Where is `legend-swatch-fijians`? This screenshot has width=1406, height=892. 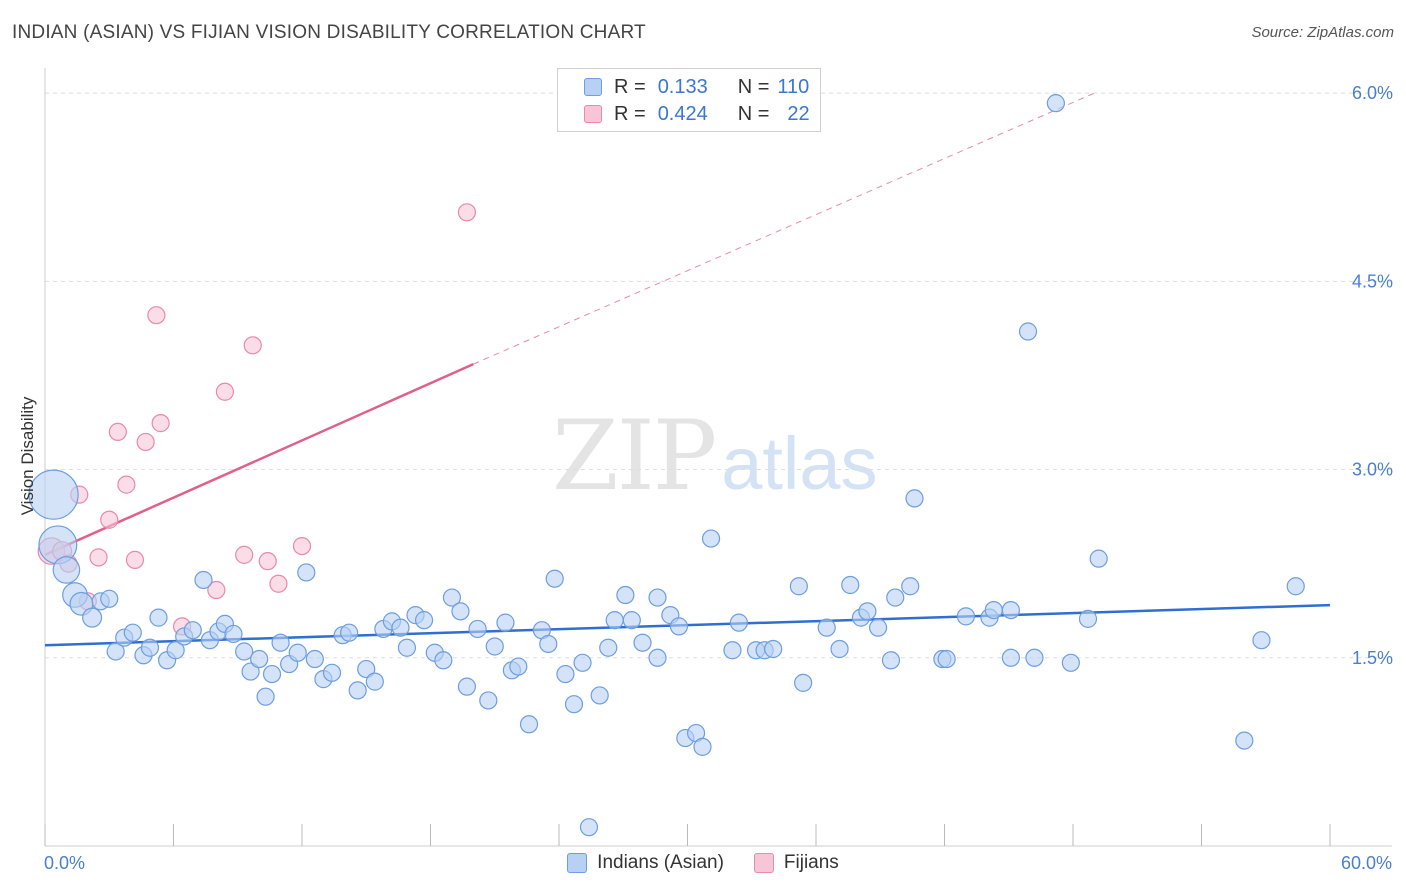 legend-swatch-fijians is located at coordinates (593, 114).